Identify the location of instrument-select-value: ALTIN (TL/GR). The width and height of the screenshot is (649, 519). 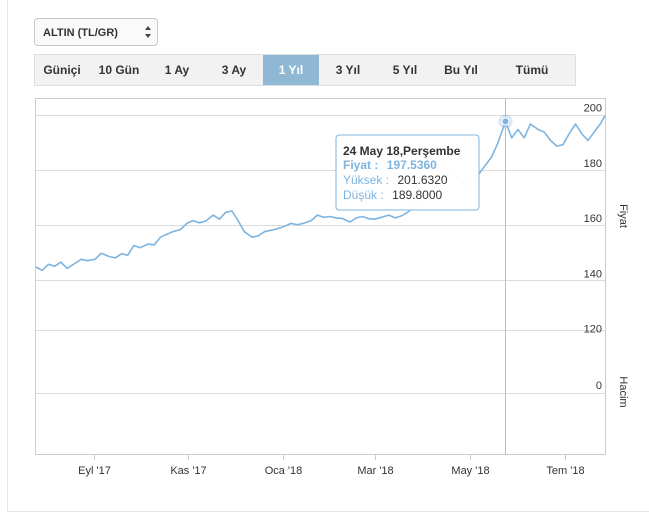
(80, 33).